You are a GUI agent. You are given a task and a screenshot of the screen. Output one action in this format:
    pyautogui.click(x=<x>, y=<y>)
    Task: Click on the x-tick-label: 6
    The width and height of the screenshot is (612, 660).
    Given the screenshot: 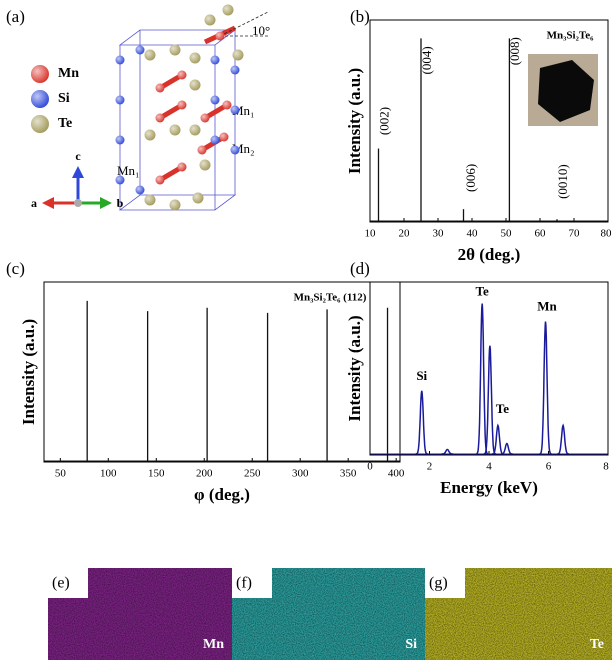 What is the action you would take?
    pyautogui.click(x=549, y=467)
    